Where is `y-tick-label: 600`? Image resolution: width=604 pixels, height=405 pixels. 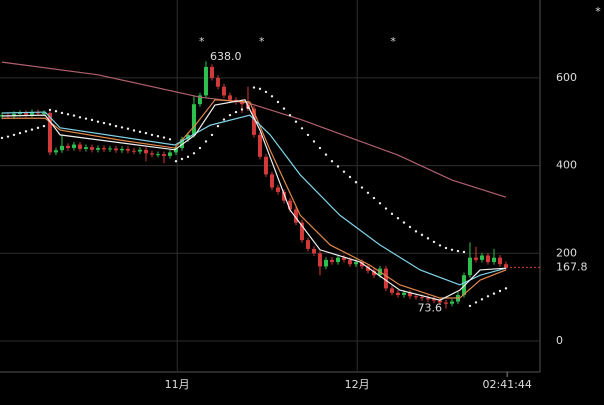 y-tick-label: 600 is located at coordinates (566, 77).